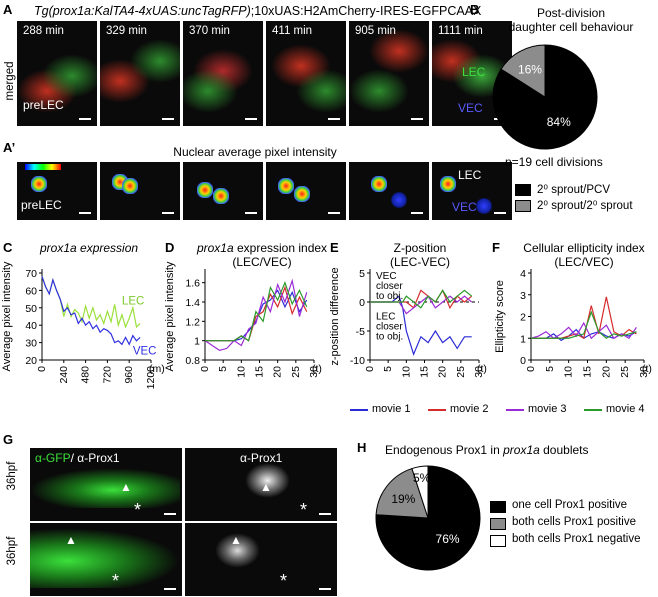  Describe the element at coordinates (209, 31) in the screenshot. I see `frame-time-label: 370 min` at that location.